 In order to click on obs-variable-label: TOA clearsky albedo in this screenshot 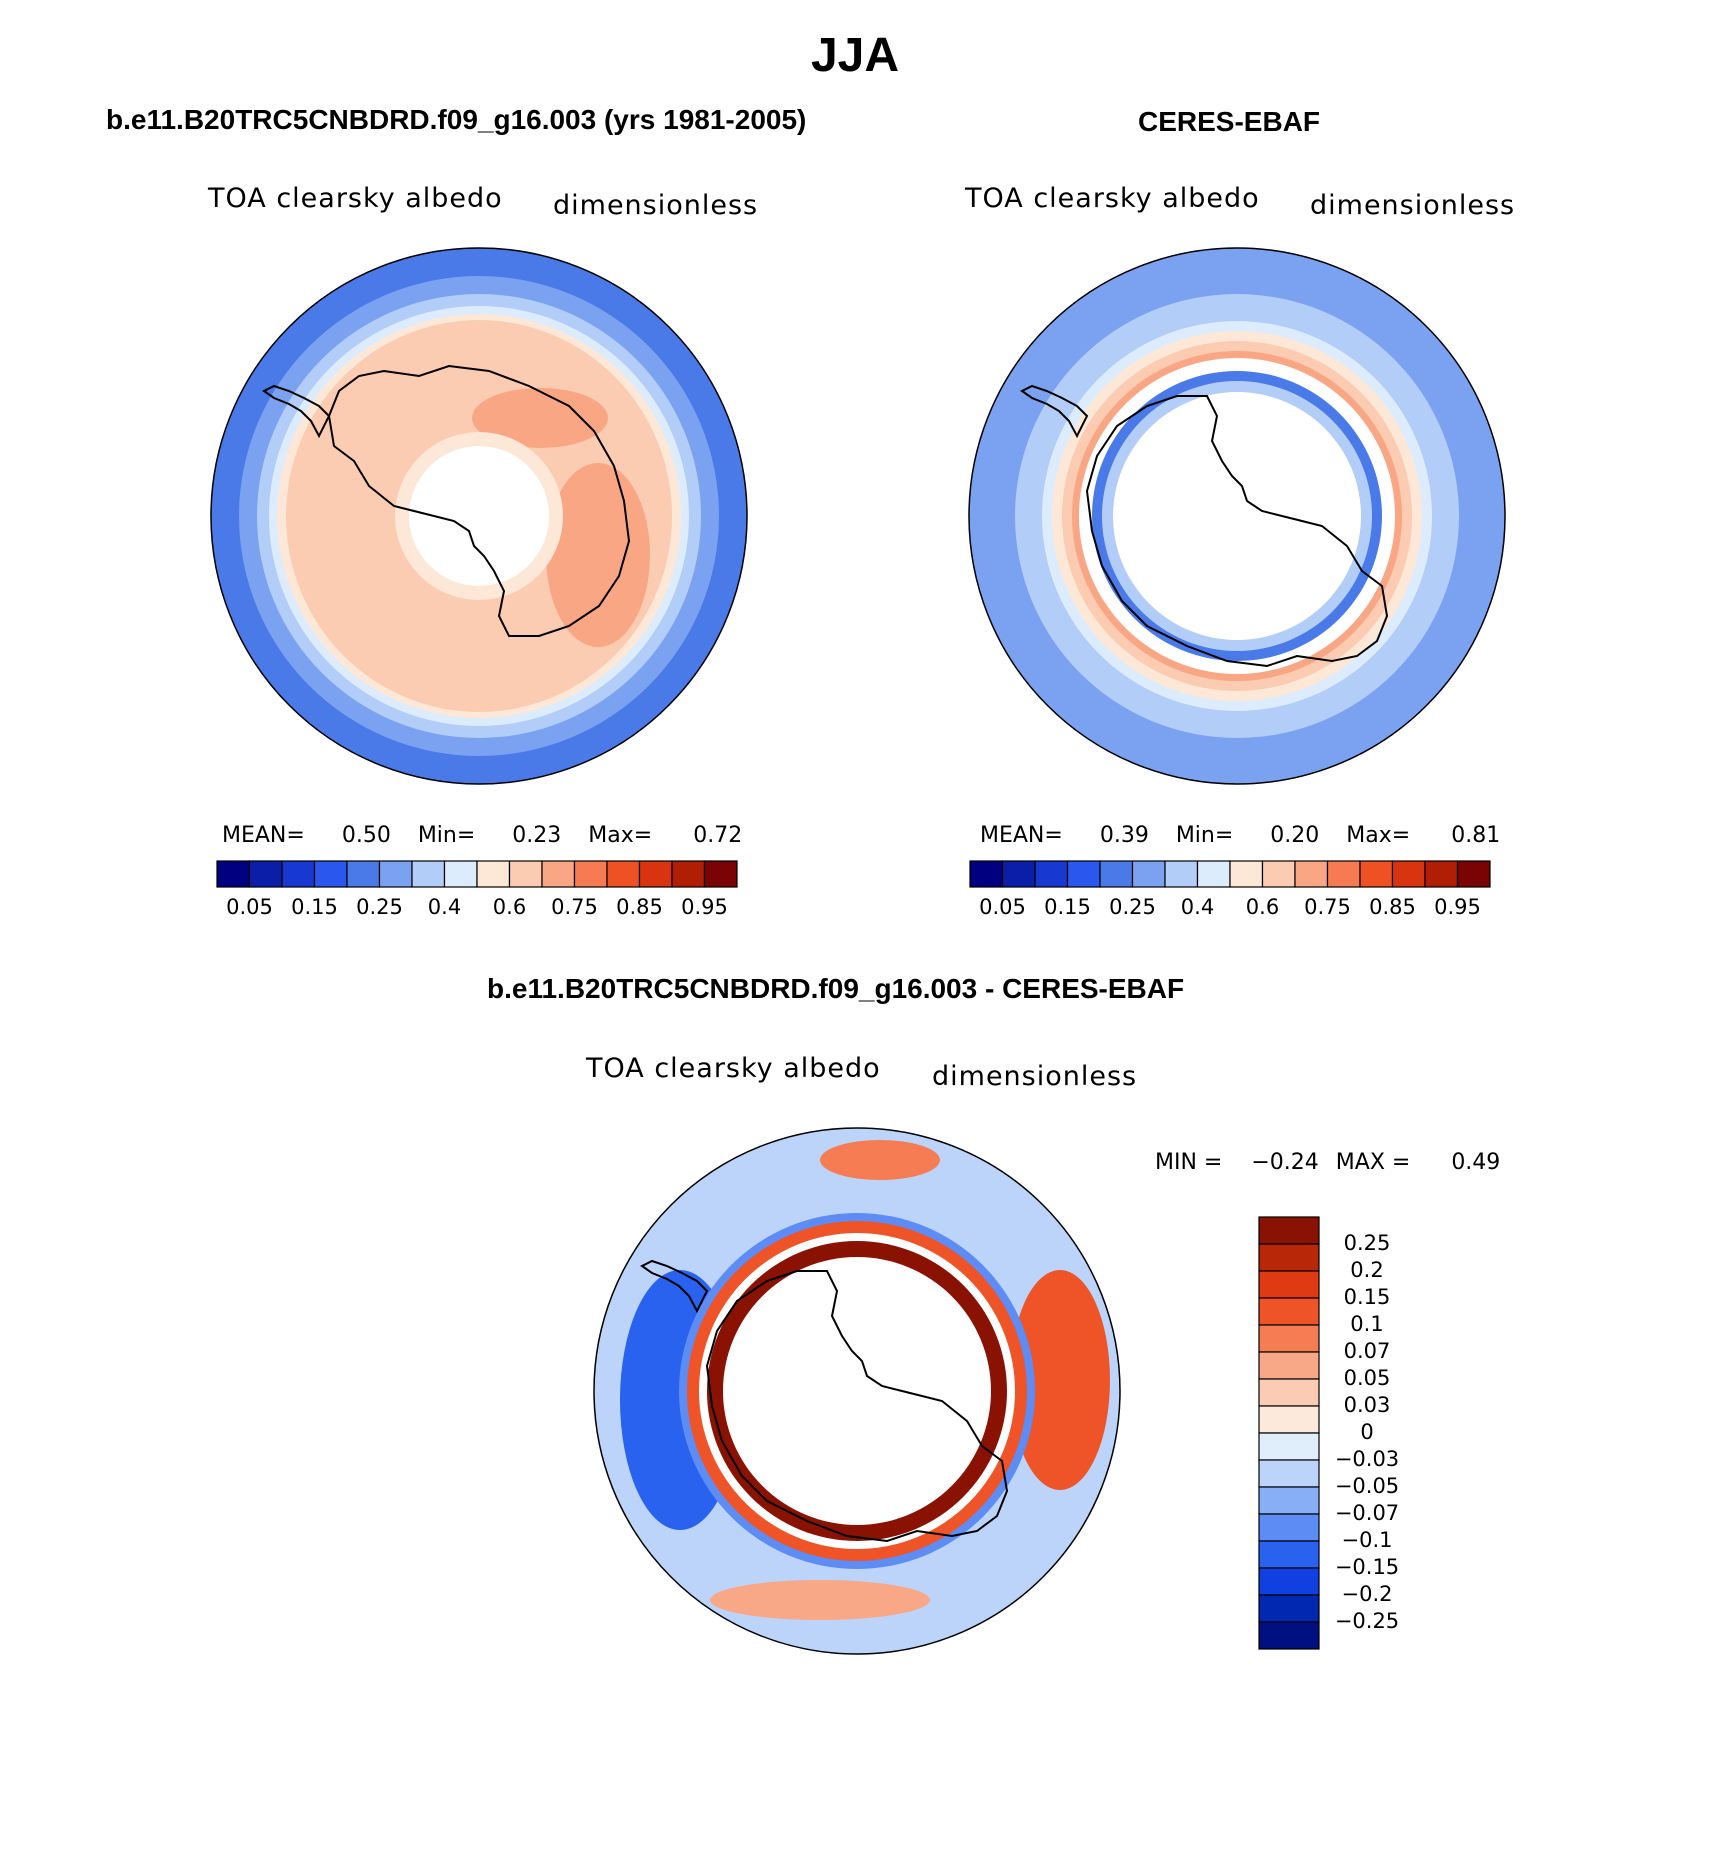, I will do `click(1112, 198)`.